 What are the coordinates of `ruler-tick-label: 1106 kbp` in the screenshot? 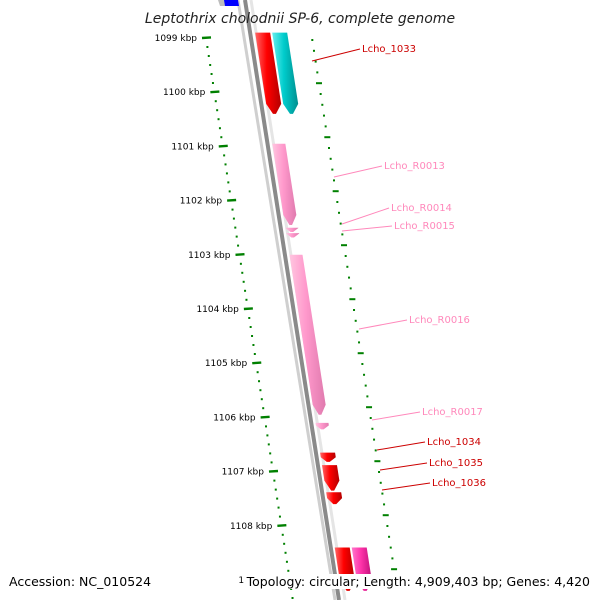 It's located at (234, 418).